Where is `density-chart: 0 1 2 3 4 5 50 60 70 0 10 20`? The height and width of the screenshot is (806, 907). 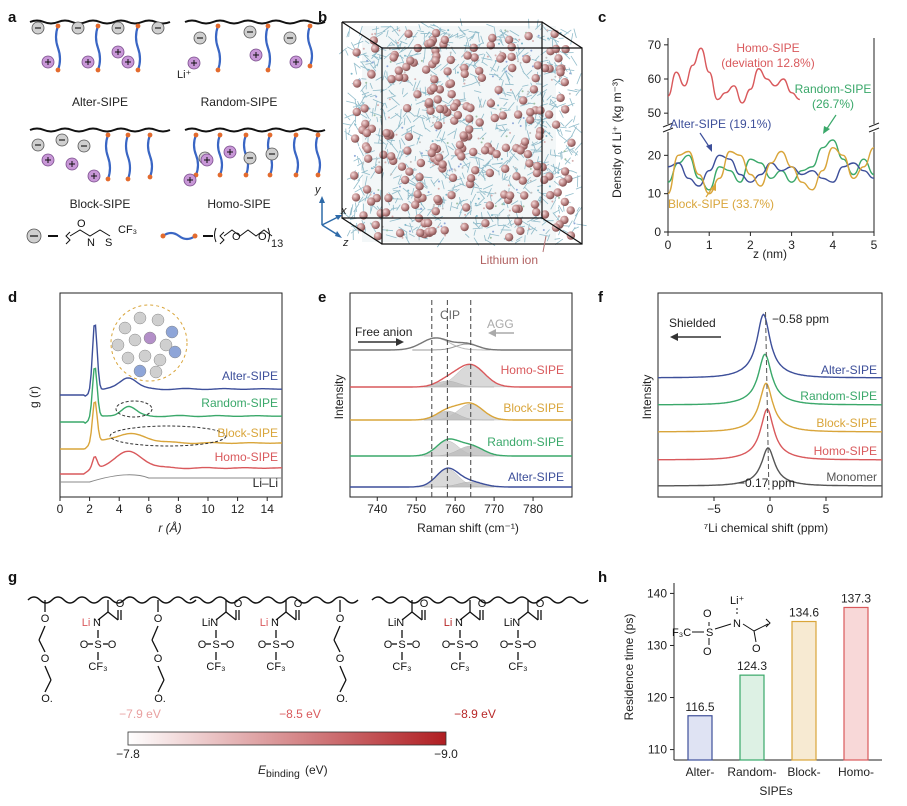
density-chart: 0 1 2 3 4 5 50 60 70 0 10 20 is located at coordinates (764, 145).